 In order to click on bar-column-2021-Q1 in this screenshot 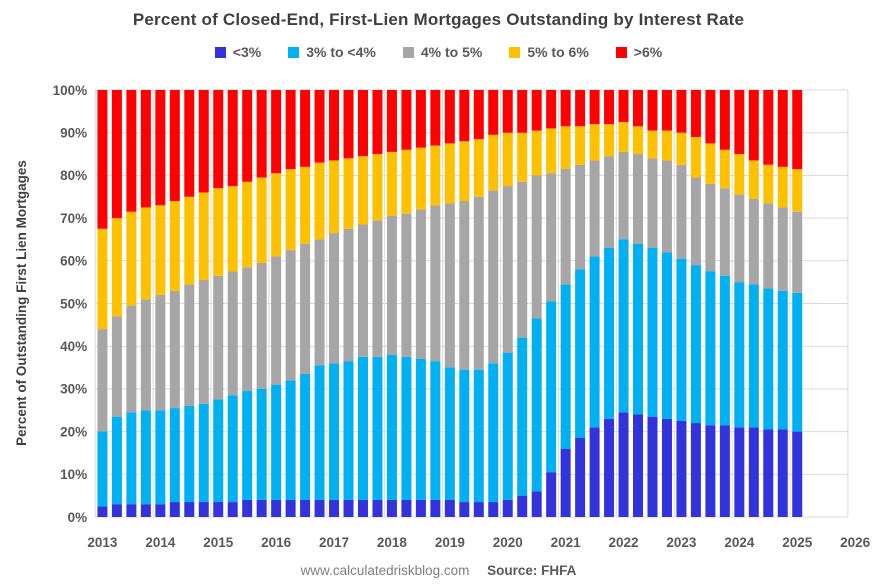, I will do `click(565, 303)`.